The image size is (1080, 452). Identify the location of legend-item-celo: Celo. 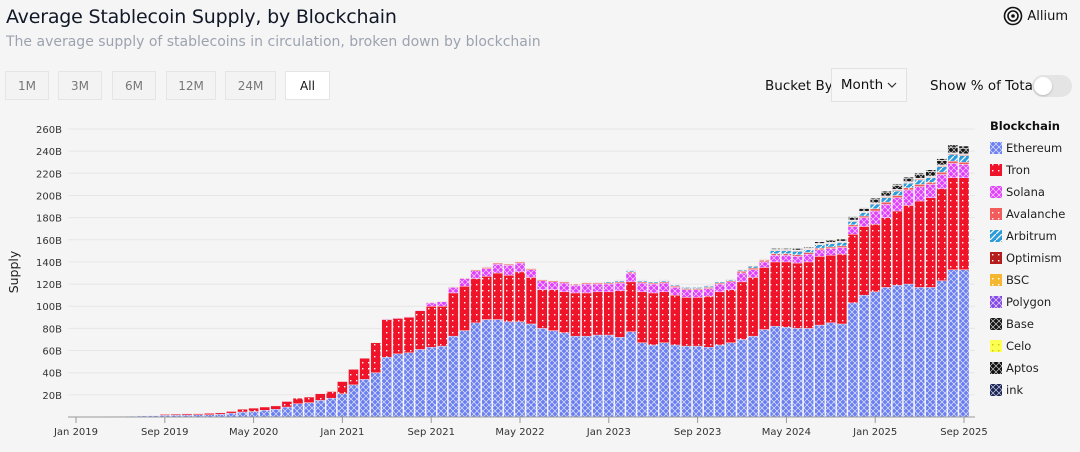
(1010, 346).